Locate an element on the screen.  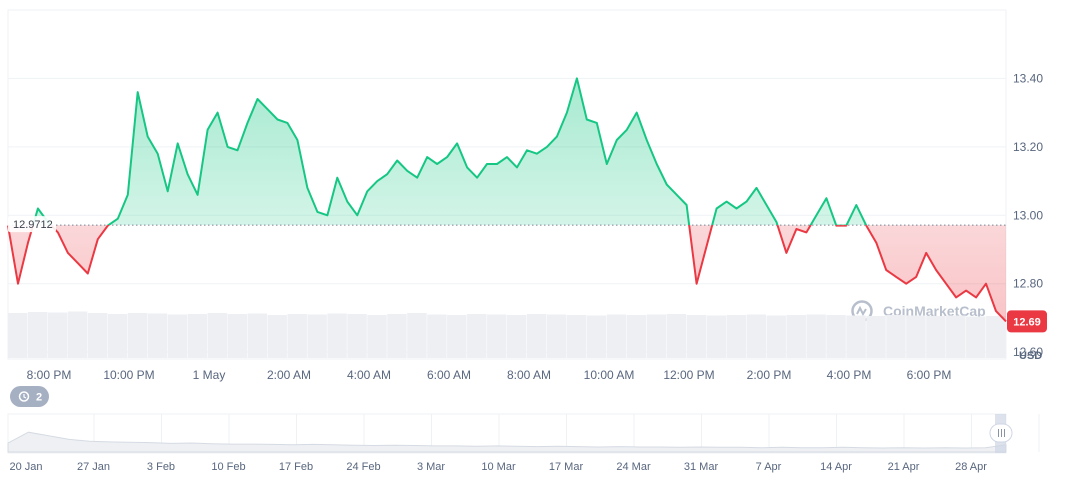
watermark-text: CoinMarketCap is located at coordinates (934, 311).